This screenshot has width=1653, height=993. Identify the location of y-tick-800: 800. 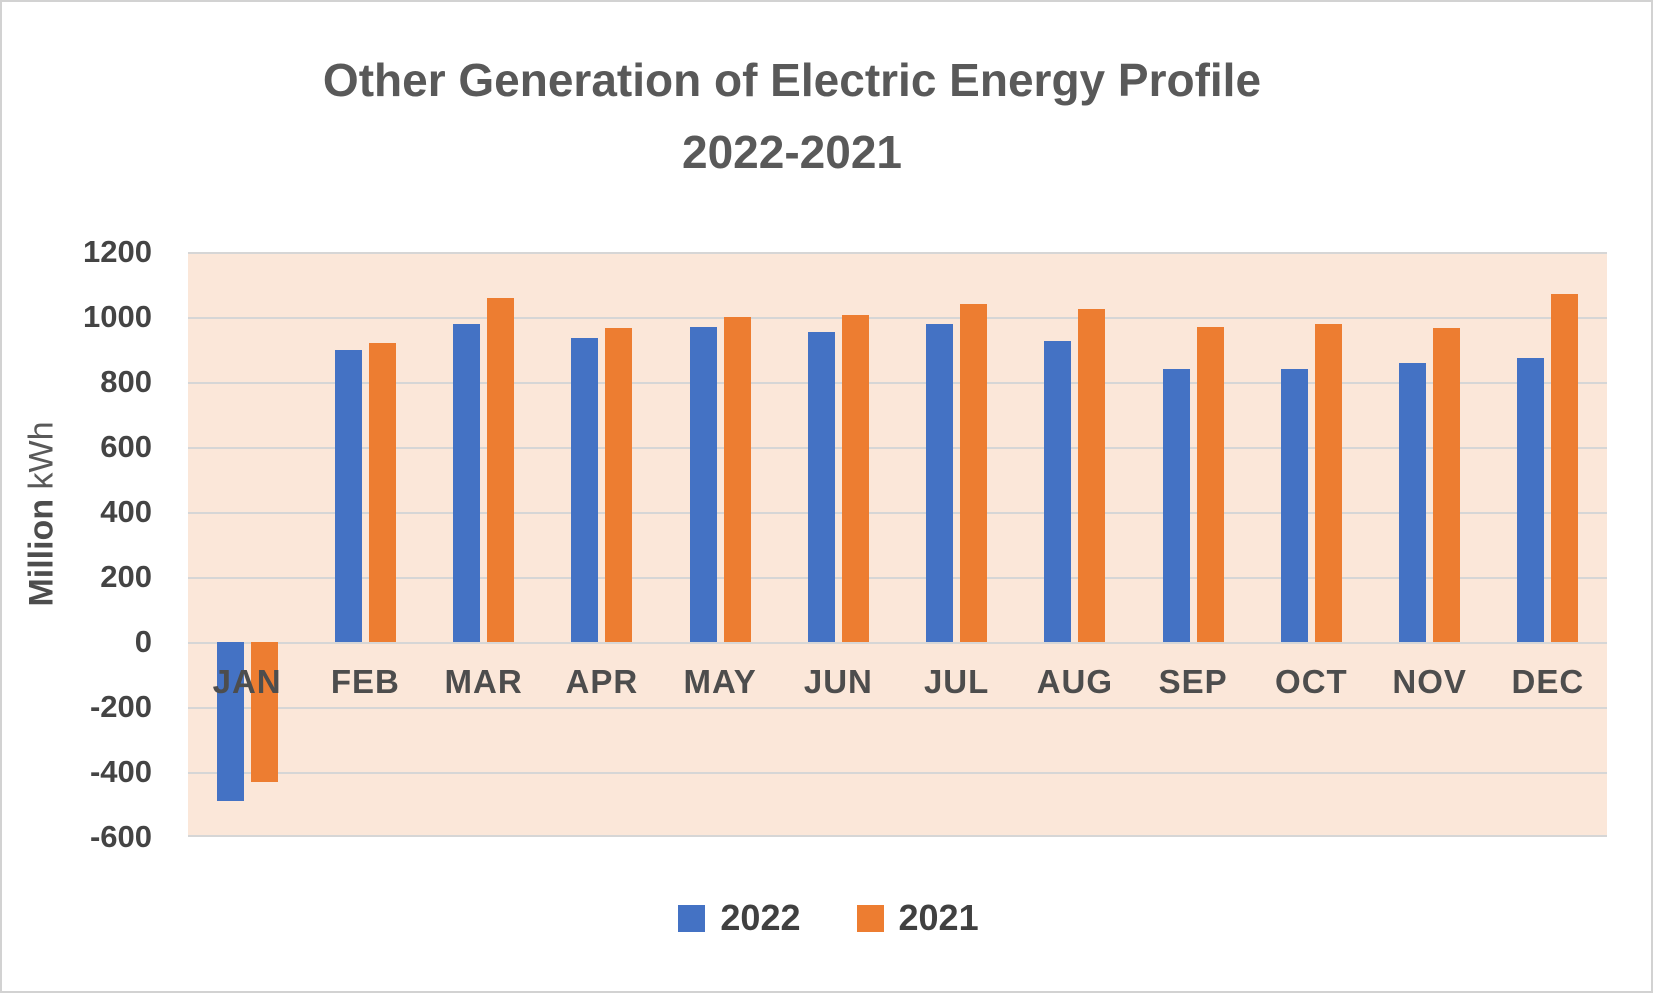
(126, 381).